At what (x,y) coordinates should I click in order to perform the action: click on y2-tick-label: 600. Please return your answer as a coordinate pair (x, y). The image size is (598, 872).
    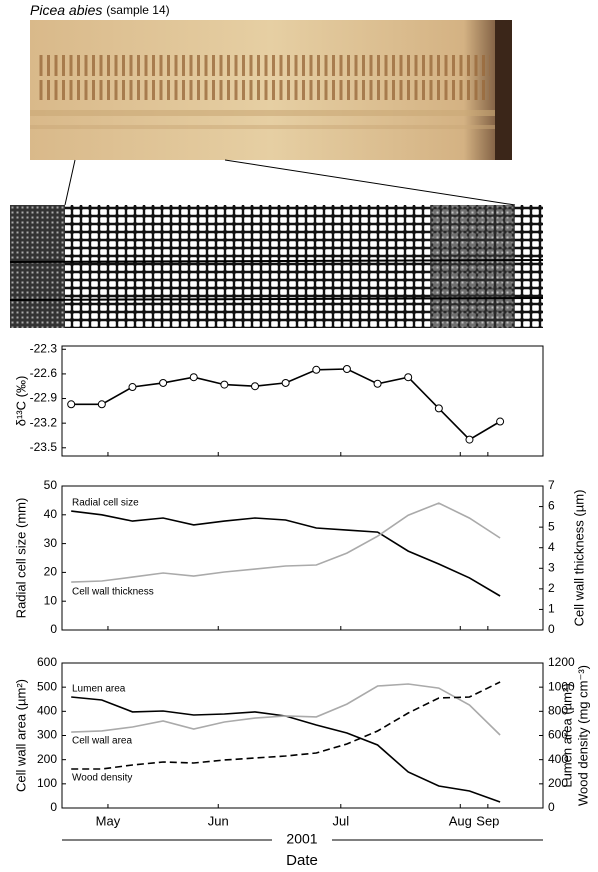
    Looking at the image, I should click on (558, 735).